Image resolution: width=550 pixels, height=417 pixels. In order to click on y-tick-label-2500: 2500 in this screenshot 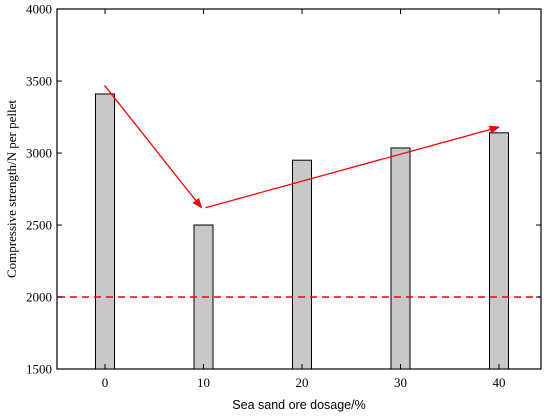, I will do `click(39, 225)`.